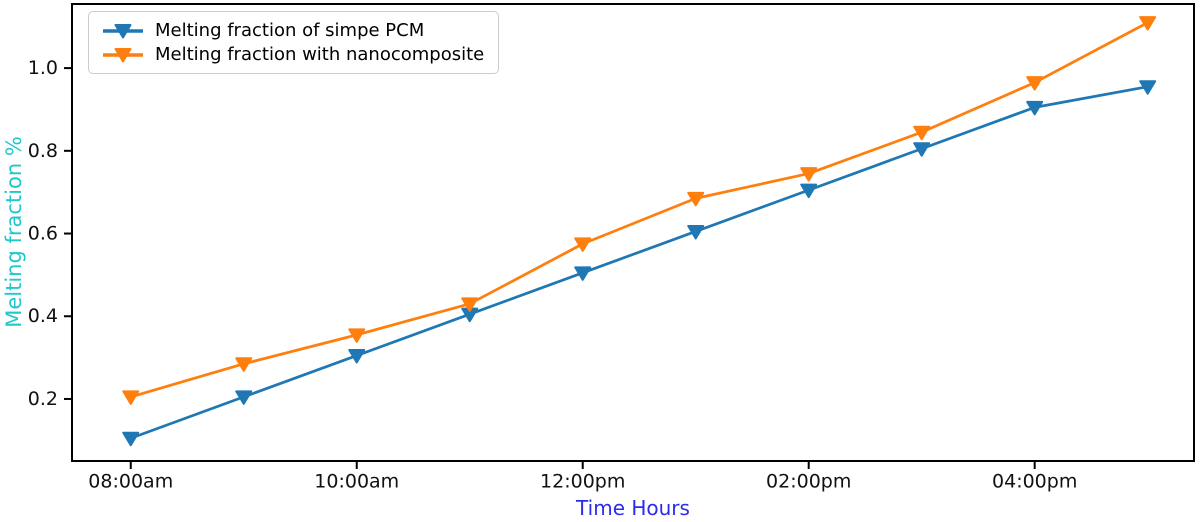  I want to click on legend-label-nanocomposite: Melting fraction with nanocomposite, so click(320, 54).